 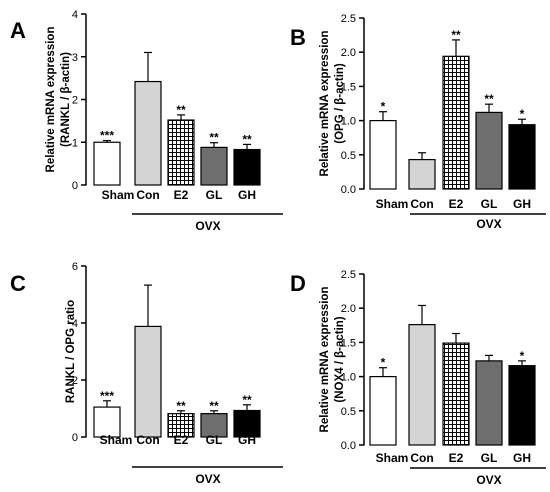 What do you see at coordinates (298, 283) in the screenshot?
I see `panel-letter: D` at bounding box center [298, 283].